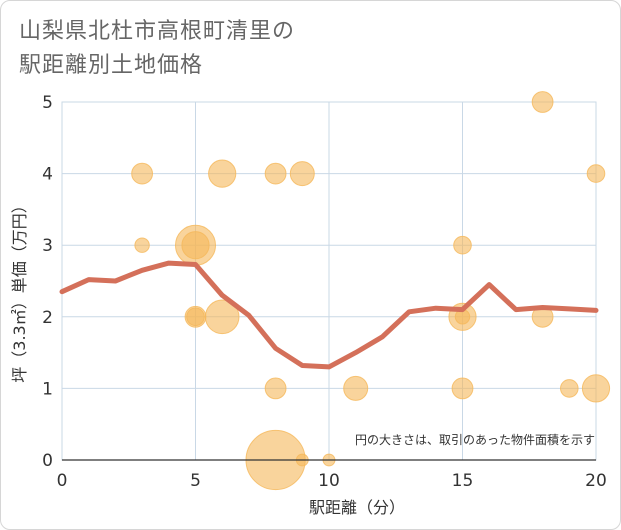 The width and height of the screenshot is (621, 530). What do you see at coordinates (47, 318) in the screenshot?
I see `y-tick-label: 2` at bounding box center [47, 318].